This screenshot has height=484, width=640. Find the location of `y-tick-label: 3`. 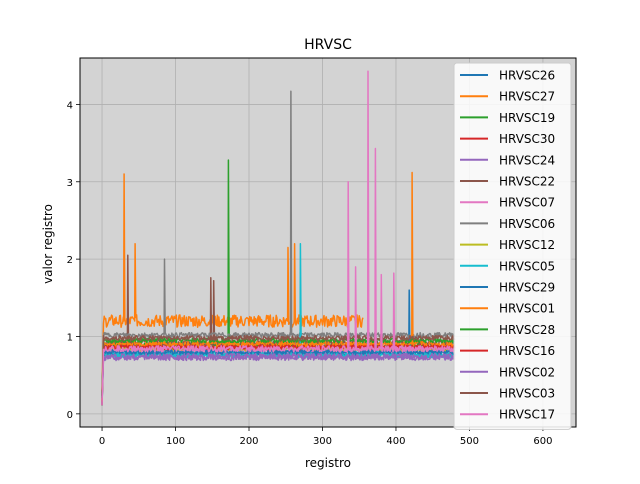

y-tick-label: 3 is located at coordinates (70, 183).